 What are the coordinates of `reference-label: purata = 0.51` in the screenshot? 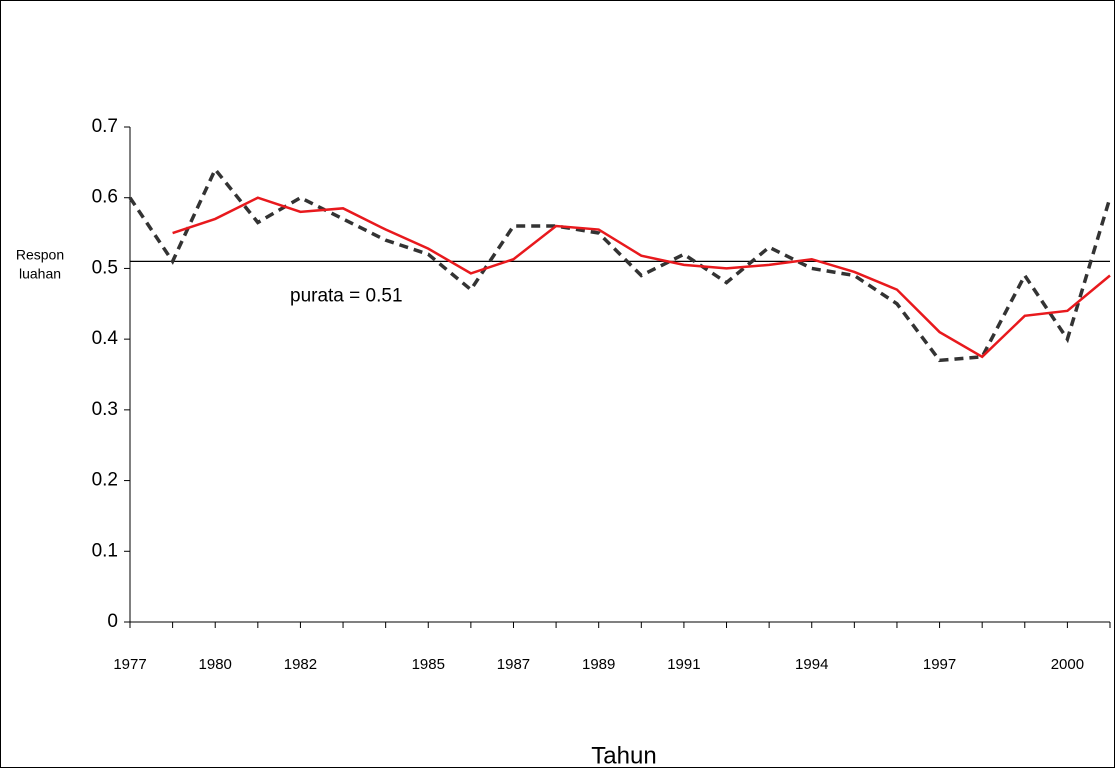 It's located at (346, 295).